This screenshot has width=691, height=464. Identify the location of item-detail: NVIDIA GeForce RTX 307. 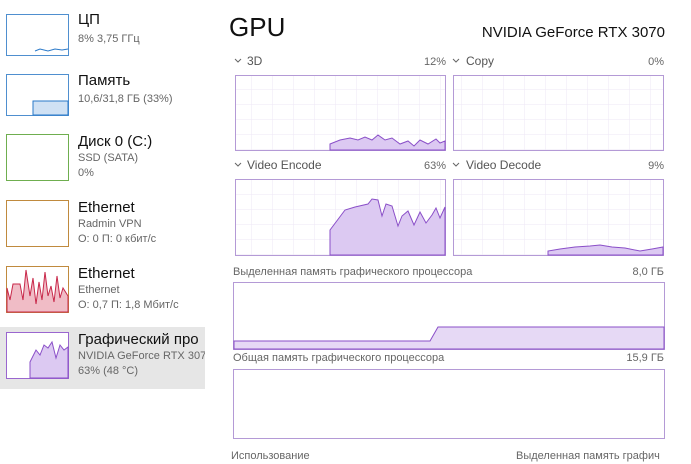
(142, 356).